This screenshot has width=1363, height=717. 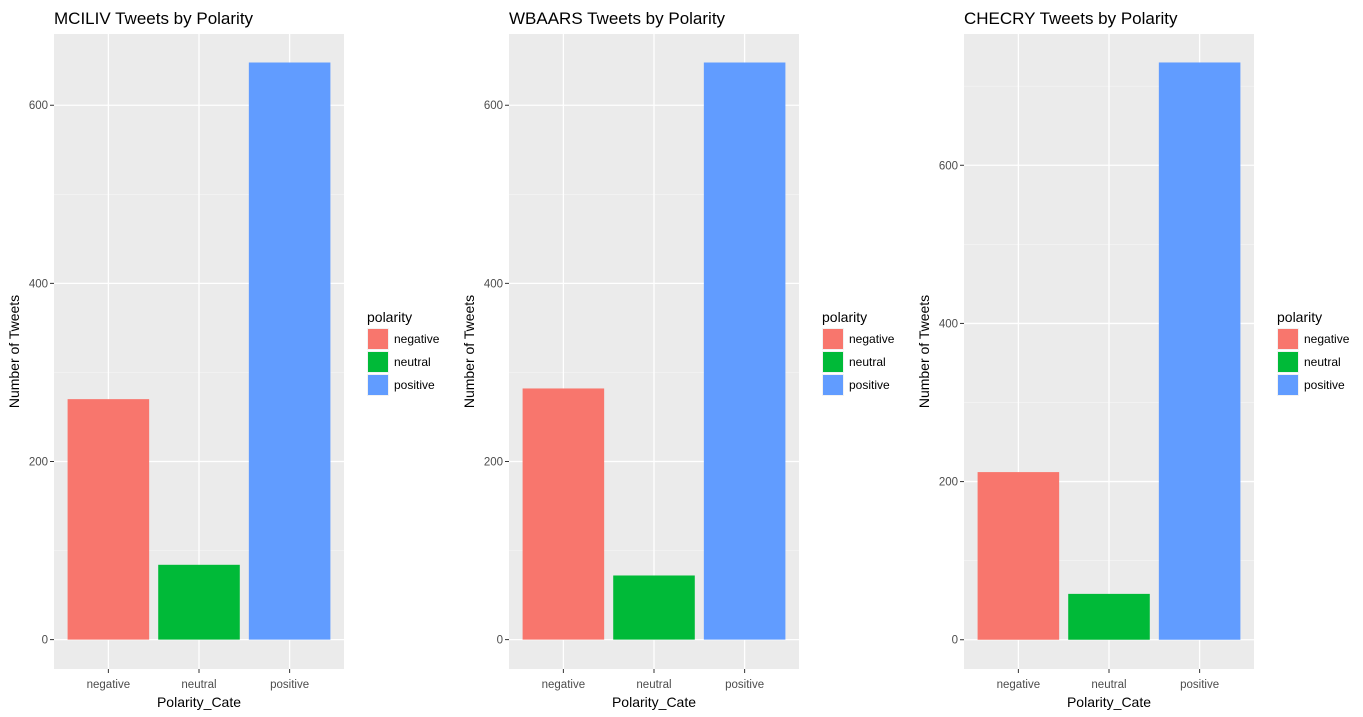 What do you see at coordinates (154, 18) in the screenshot?
I see `chart-title: MCILIV Tweets by Polarity` at bounding box center [154, 18].